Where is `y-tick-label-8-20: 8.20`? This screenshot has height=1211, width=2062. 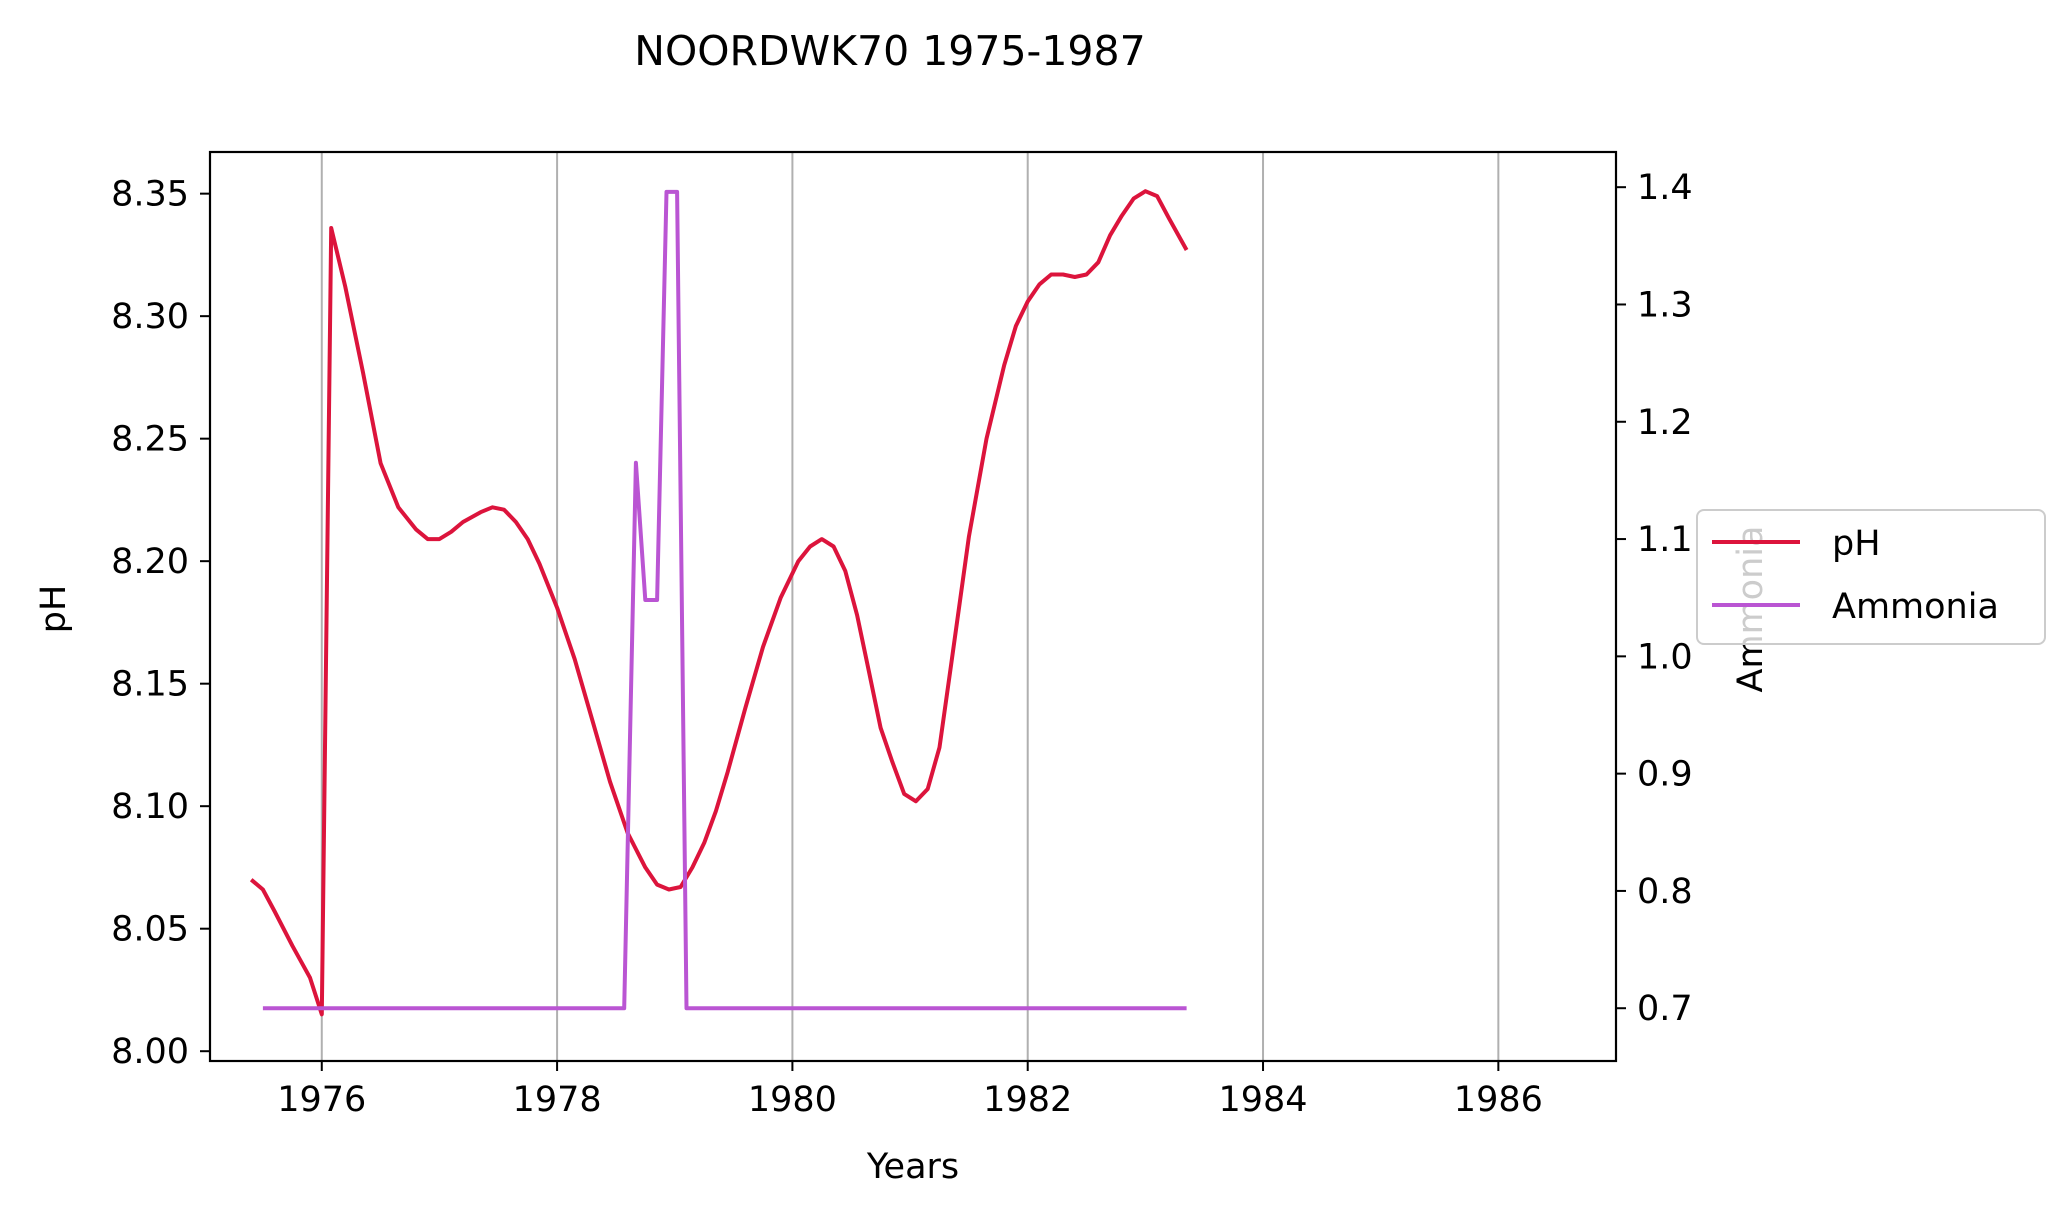 y-tick-label-8-20: 8.20 is located at coordinates (150, 562).